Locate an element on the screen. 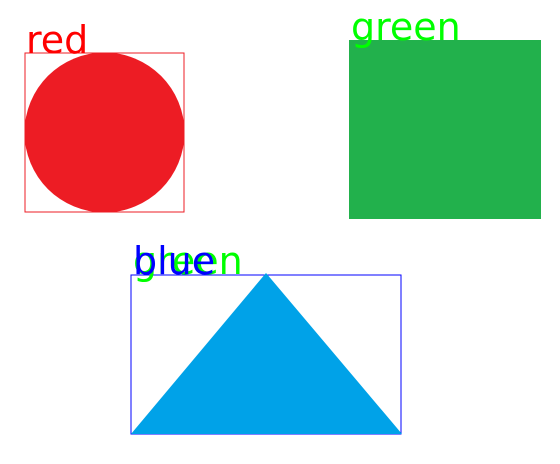  label-green-square: green is located at coordinates (406, 27).